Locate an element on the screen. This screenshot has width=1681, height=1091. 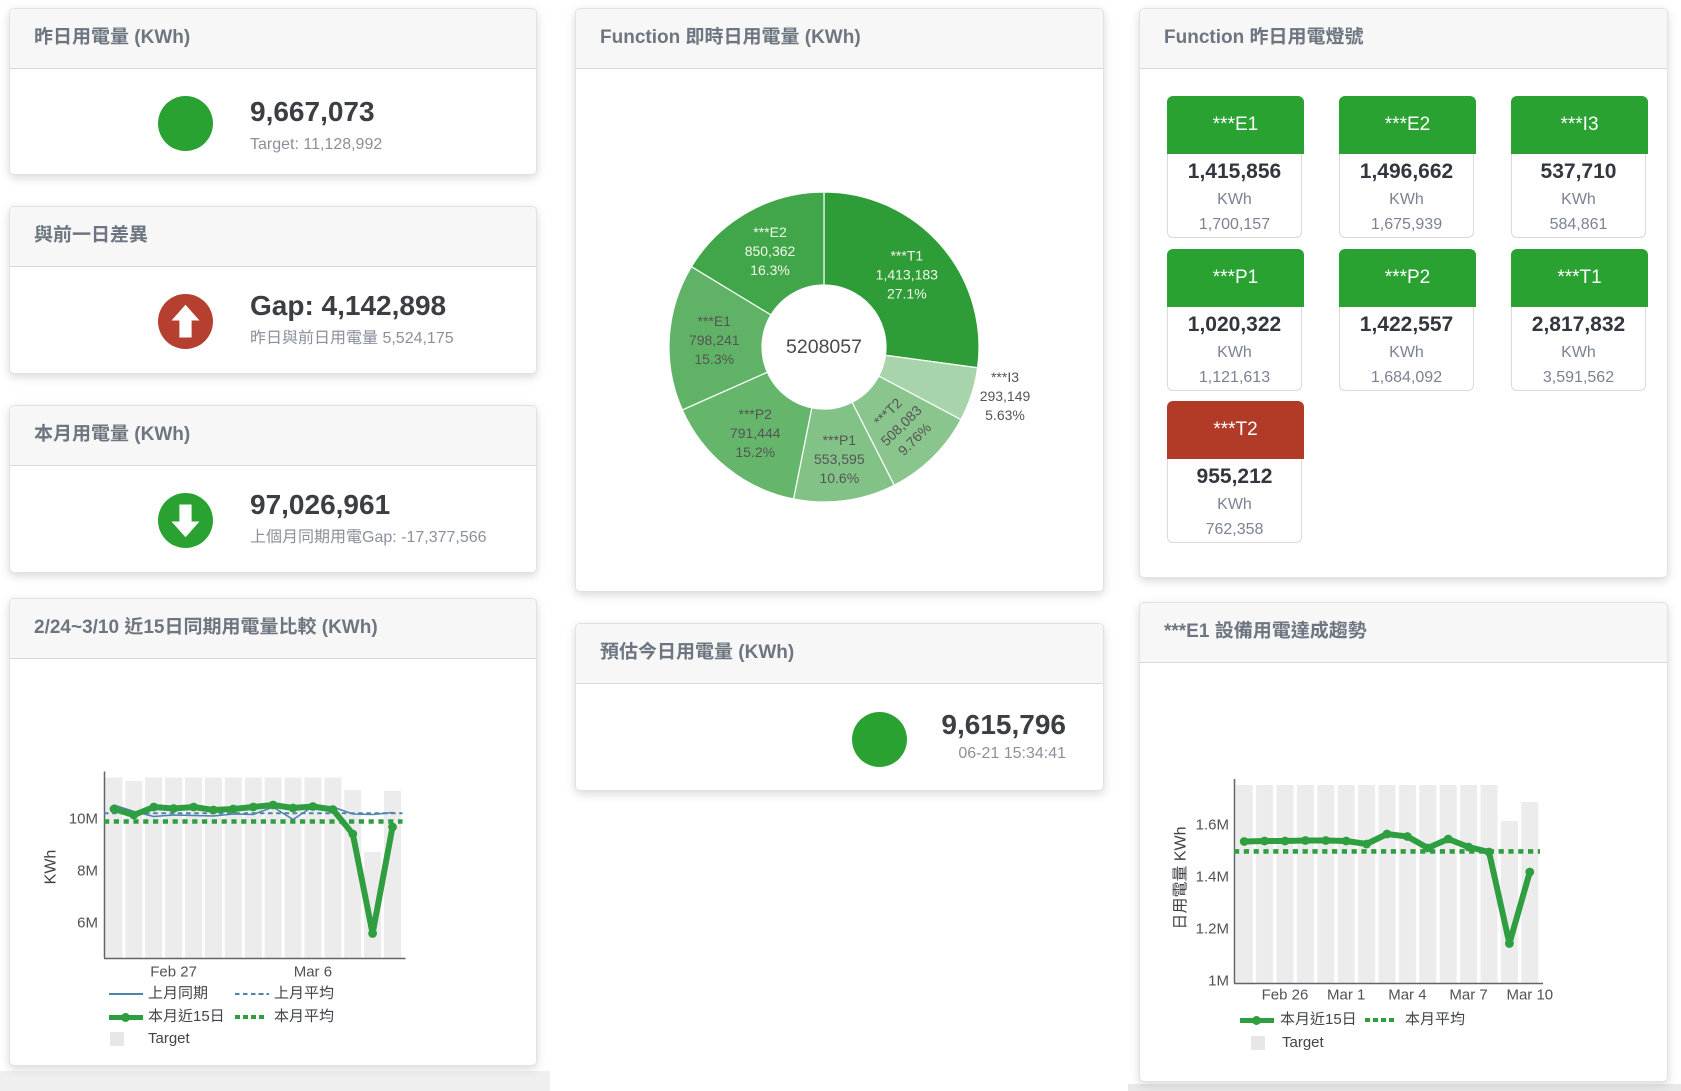
svg-text: Mar 10 is located at coordinates (1529, 995).